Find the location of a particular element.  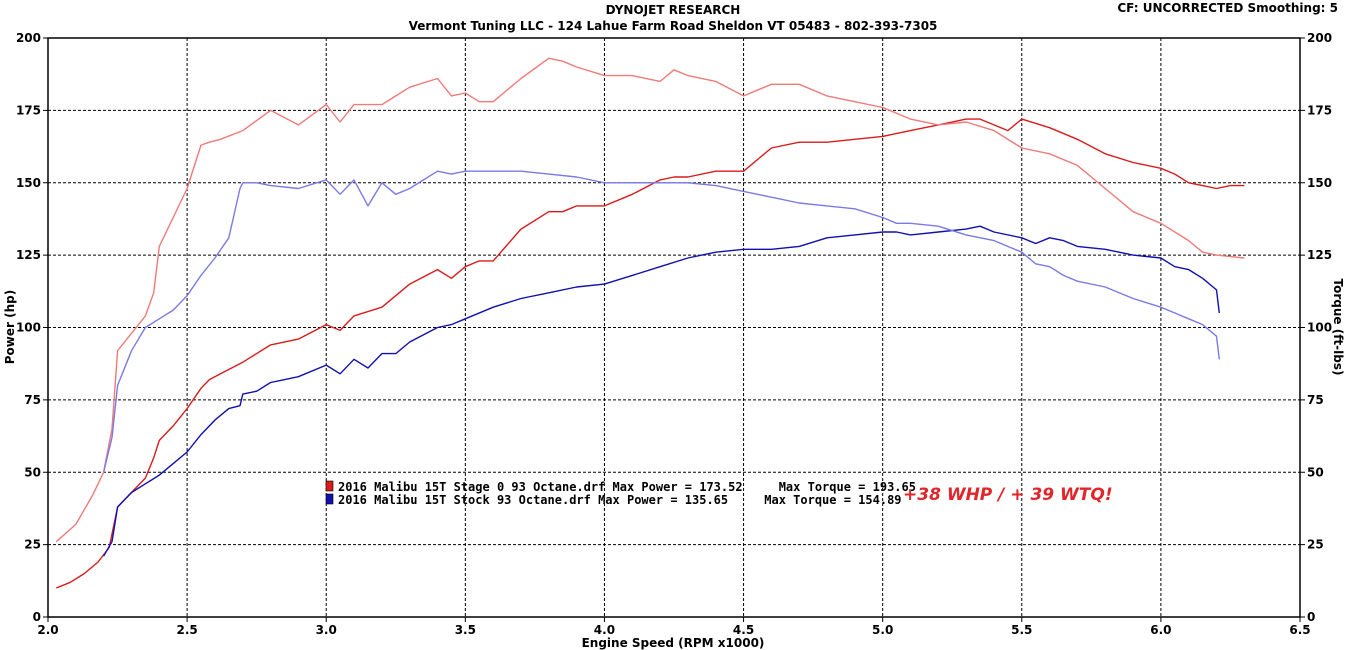

y-tick-label: 75 is located at coordinates (32, 400).